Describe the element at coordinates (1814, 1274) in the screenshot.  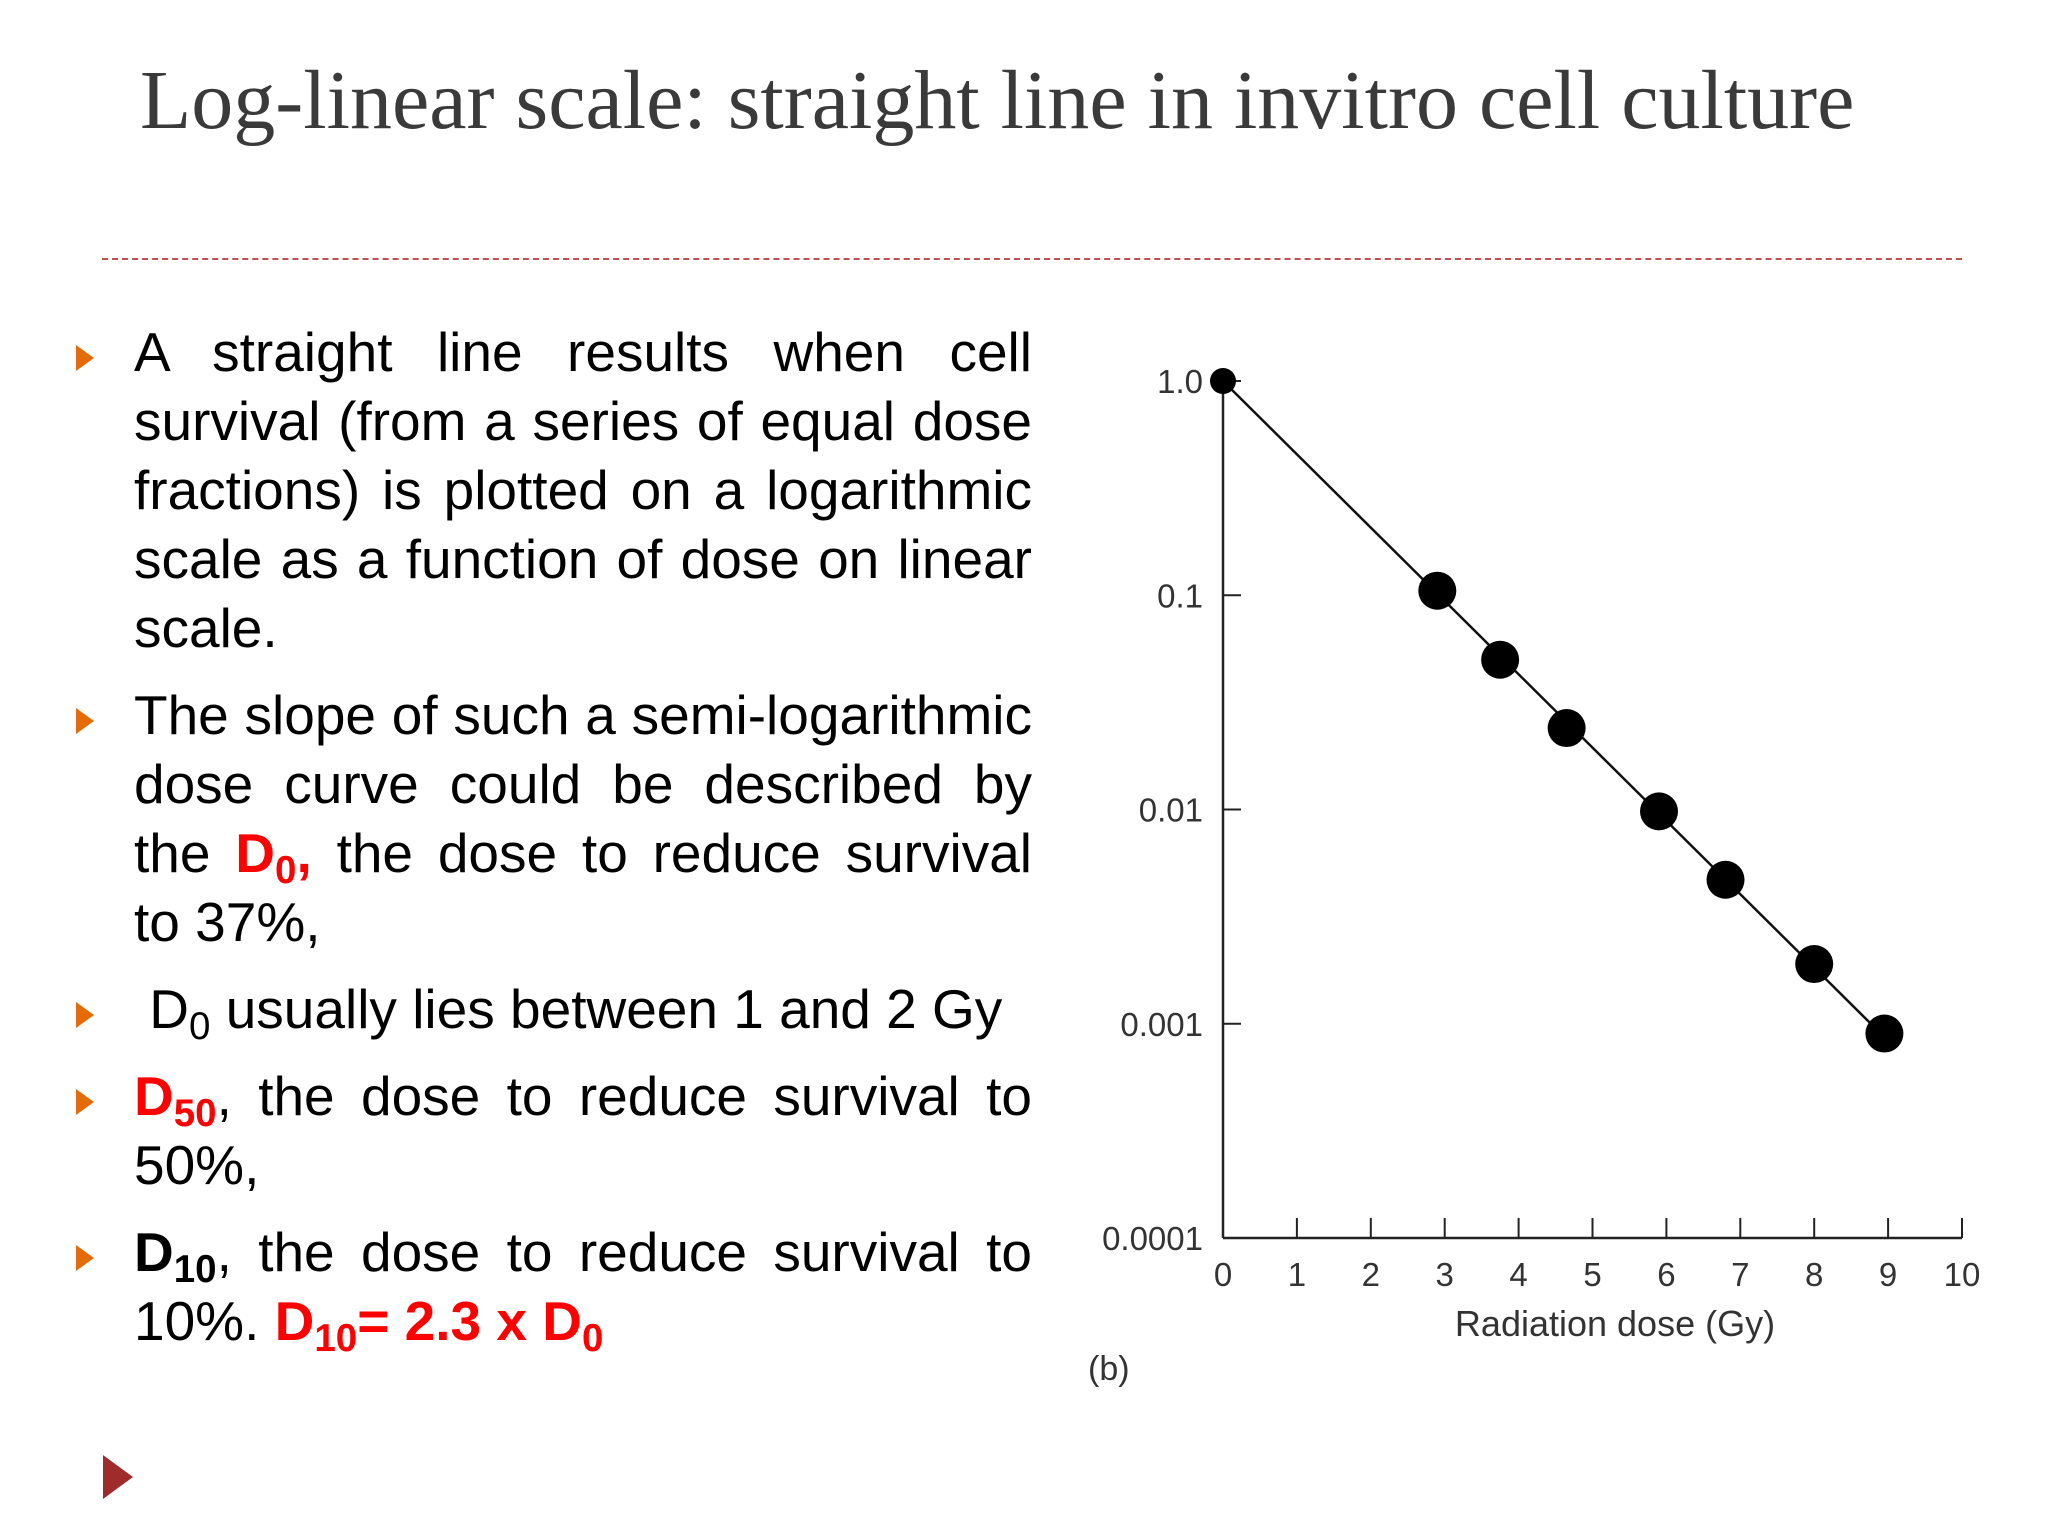
I see `x-tick-label: 8` at that location.